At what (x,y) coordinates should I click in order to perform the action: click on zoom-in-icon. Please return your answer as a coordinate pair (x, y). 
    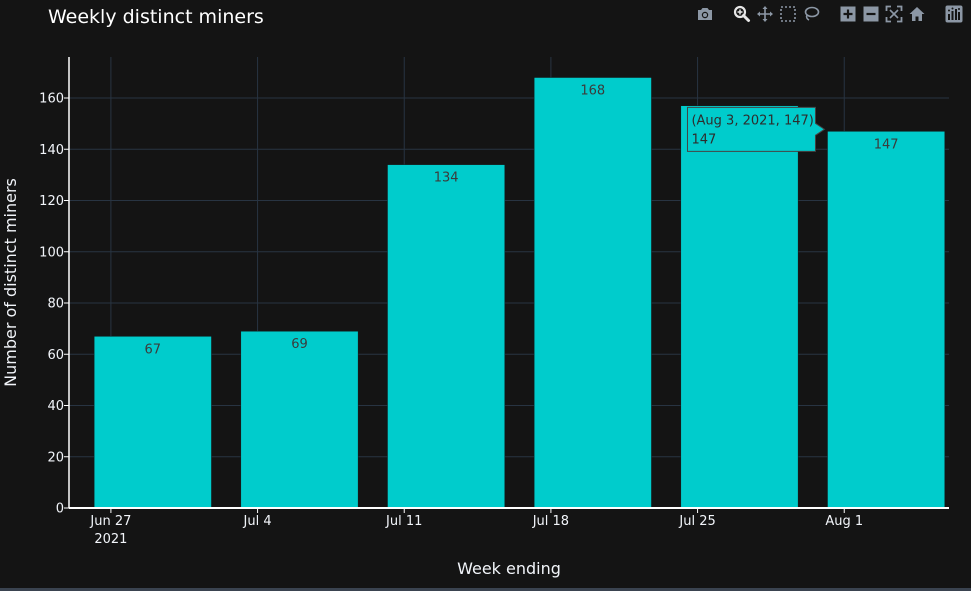
    Looking at the image, I should click on (848, 14).